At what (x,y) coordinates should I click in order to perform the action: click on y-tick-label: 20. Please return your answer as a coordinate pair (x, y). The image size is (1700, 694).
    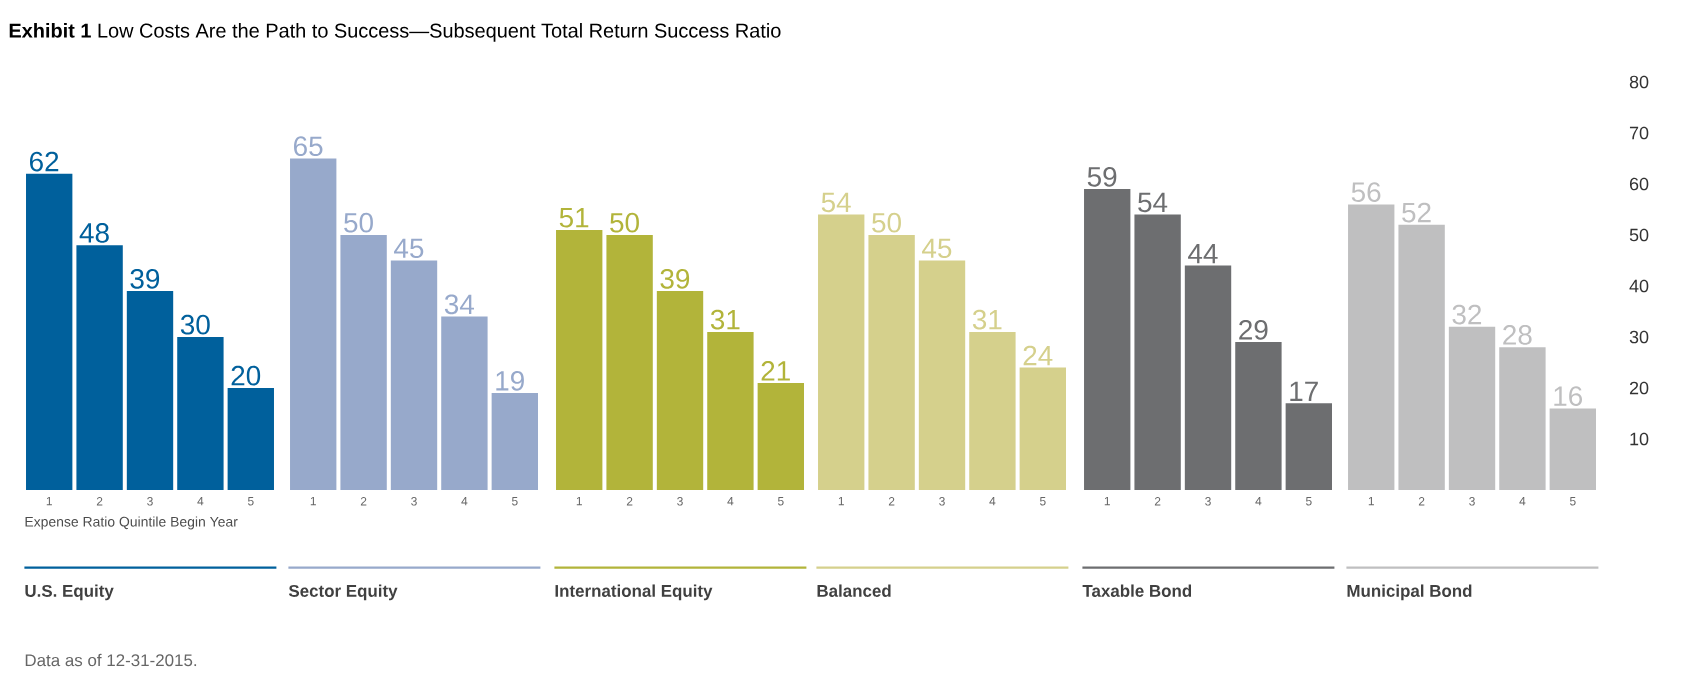
    Looking at the image, I should click on (1639, 388).